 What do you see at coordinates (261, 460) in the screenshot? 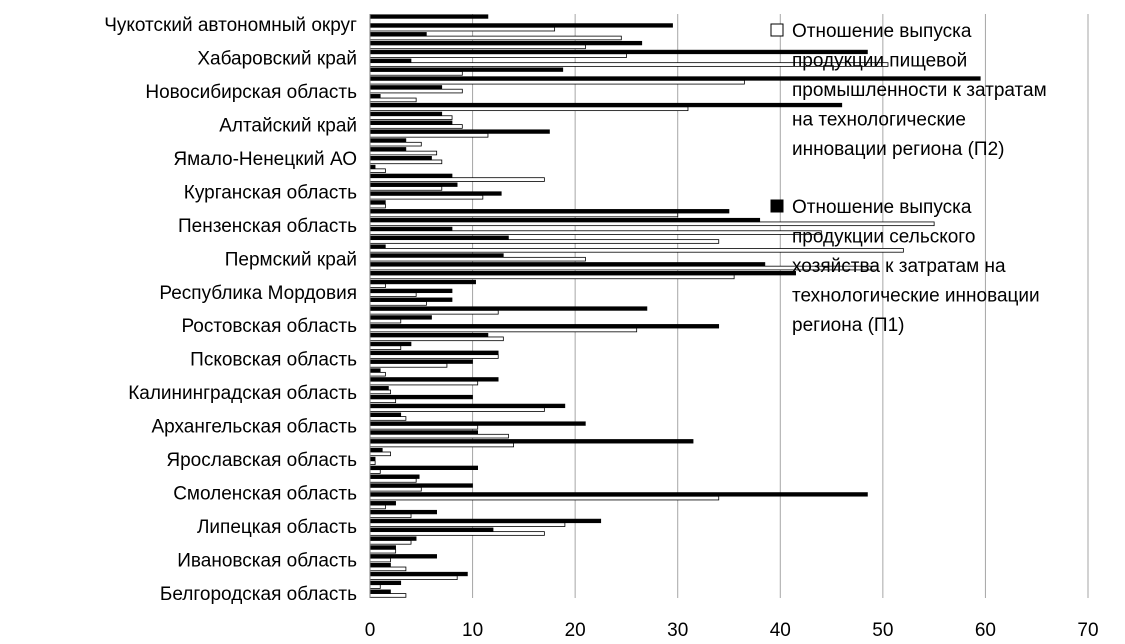
I see `category-label: Ярославская область` at bounding box center [261, 460].